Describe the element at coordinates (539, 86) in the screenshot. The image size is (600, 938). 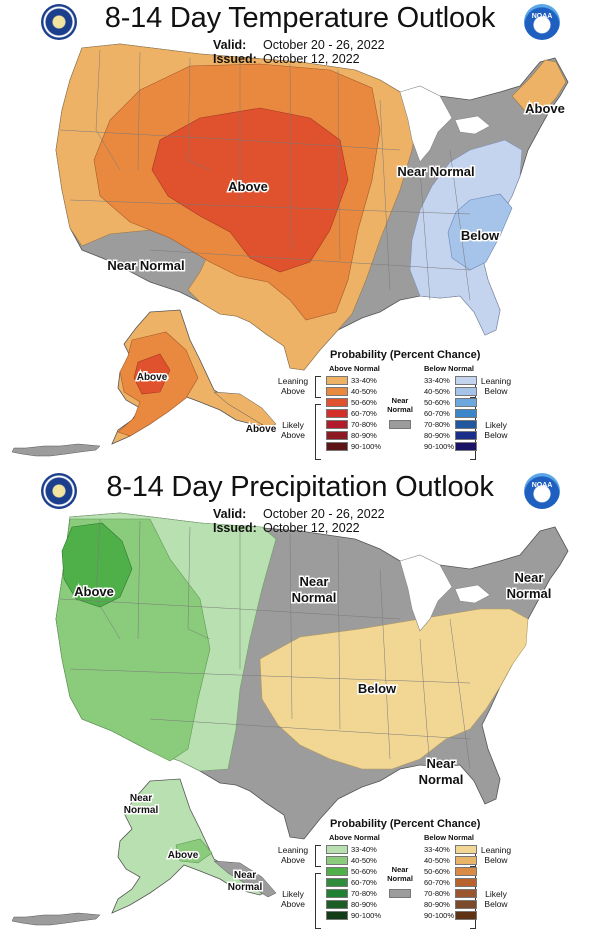
I see `temp-ne-above-region` at that location.